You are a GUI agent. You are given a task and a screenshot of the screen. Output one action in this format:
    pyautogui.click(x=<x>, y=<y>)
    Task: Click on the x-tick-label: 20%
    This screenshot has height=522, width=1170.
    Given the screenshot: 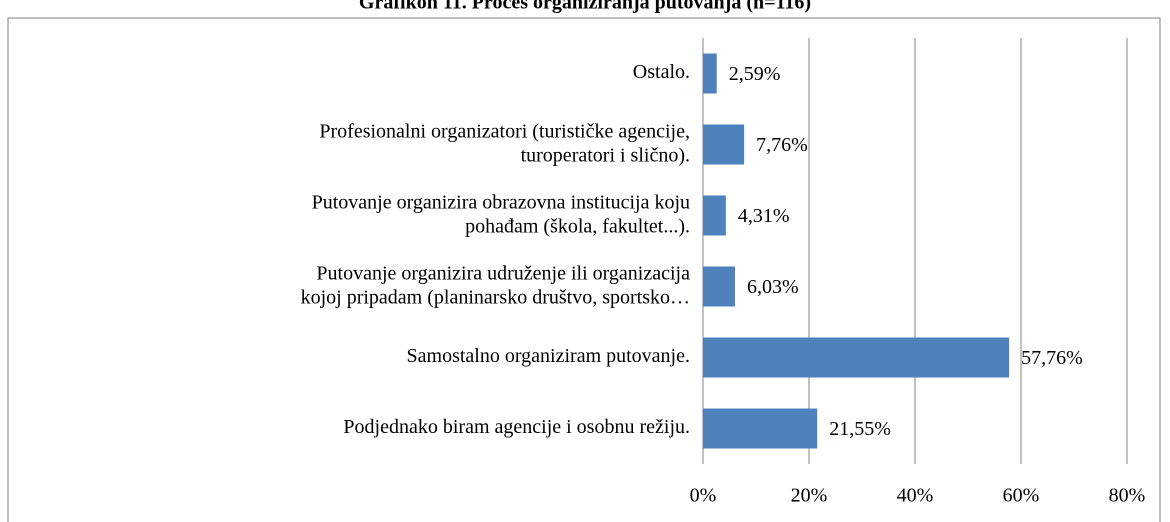 What is the action you would take?
    pyautogui.click(x=809, y=496)
    